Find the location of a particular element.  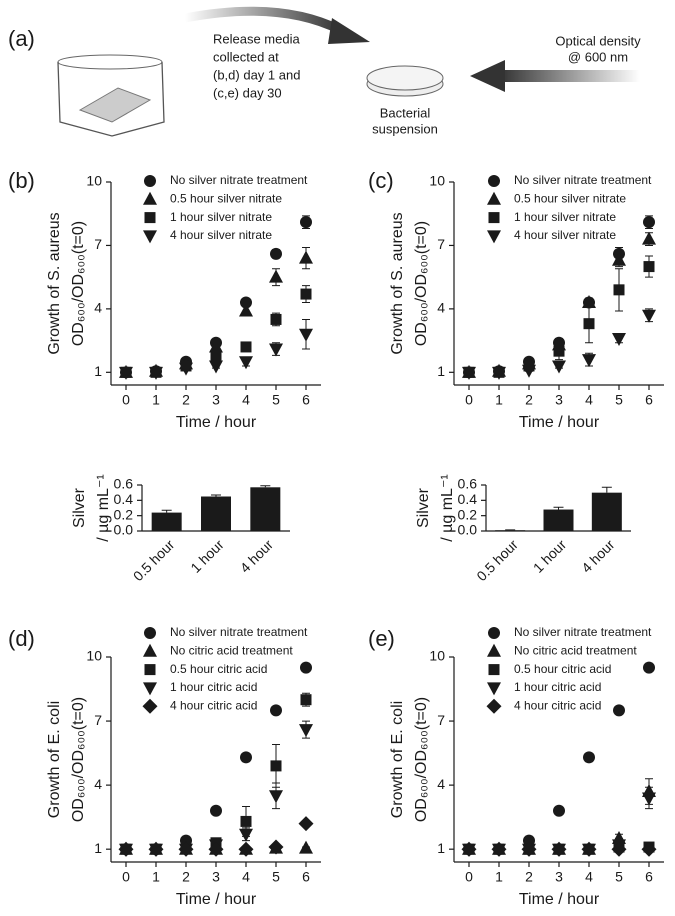

legend-label: 0.5 hour citric acid is located at coordinates (218, 669).